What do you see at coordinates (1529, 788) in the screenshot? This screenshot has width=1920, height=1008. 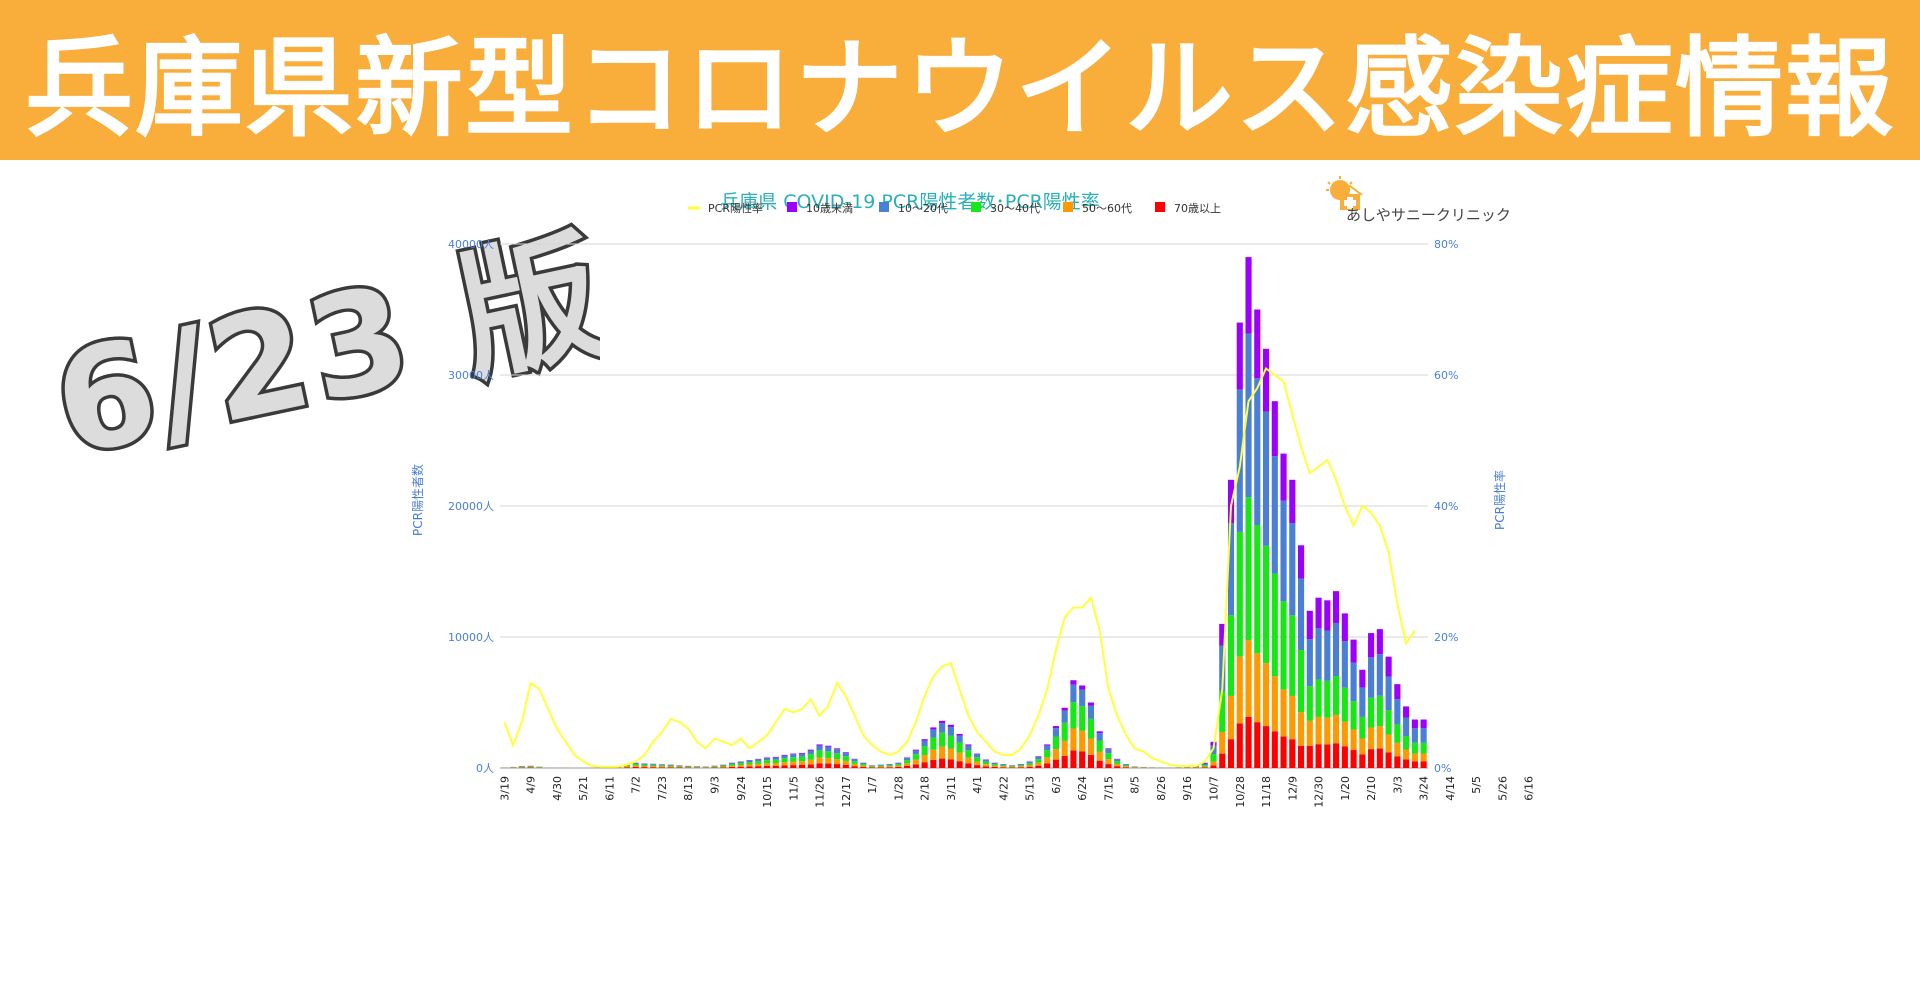 I see `x-tick-label: 6/16` at bounding box center [1529, 788].